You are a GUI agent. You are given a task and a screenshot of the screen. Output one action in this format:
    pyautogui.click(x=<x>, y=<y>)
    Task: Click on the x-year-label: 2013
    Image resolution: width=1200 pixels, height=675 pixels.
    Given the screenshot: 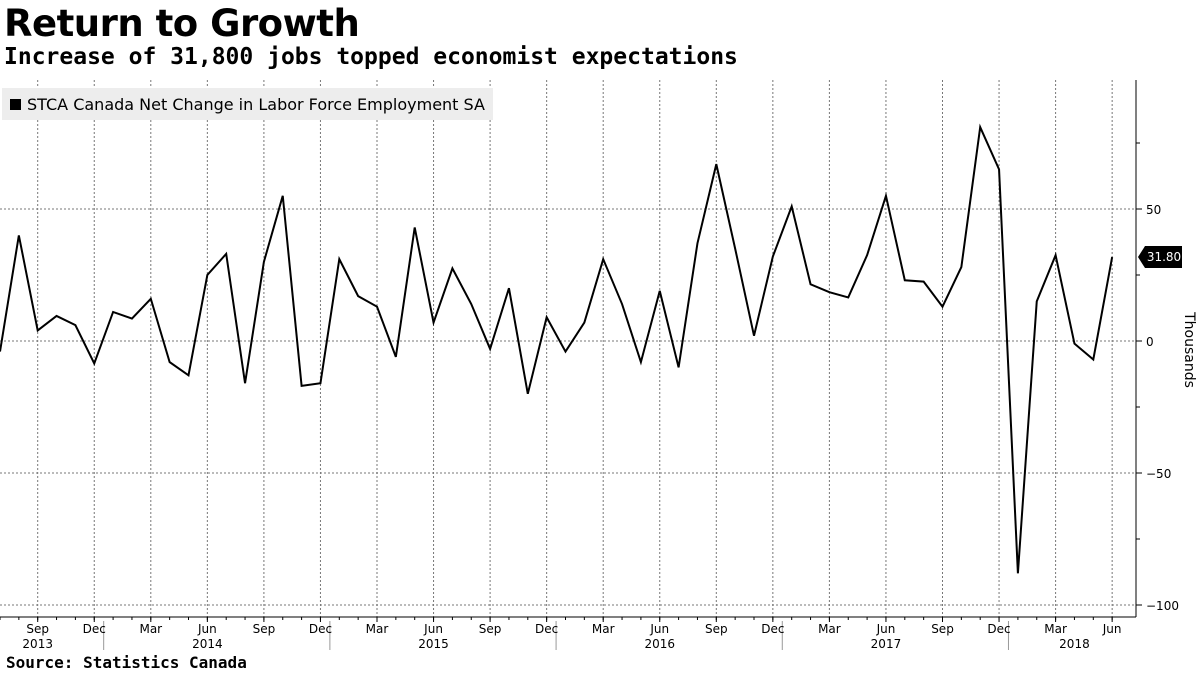 What is the action you would take?
    pyautogui.click(x=37, y=644)
    